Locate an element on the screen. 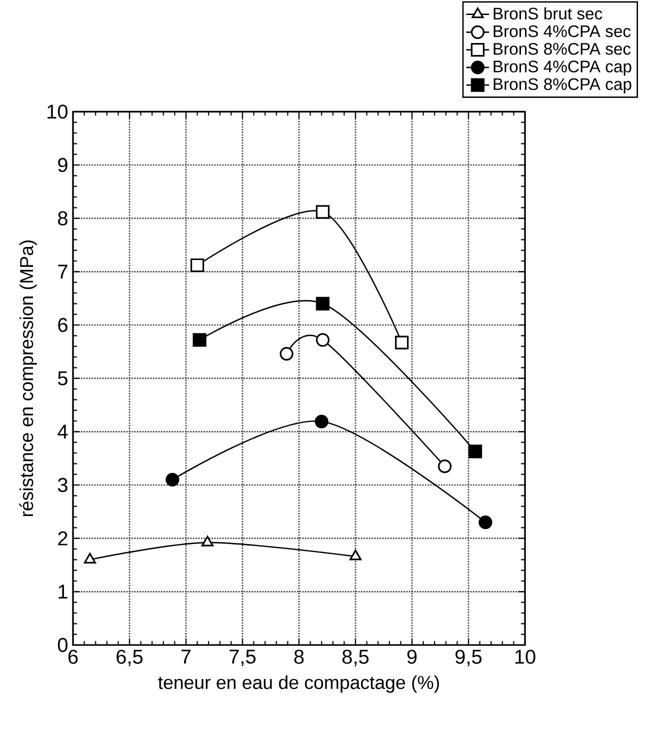 The height and width of the screenshot is (730, 648). y-tick-label: 10 is located at coordinates (58, 111).